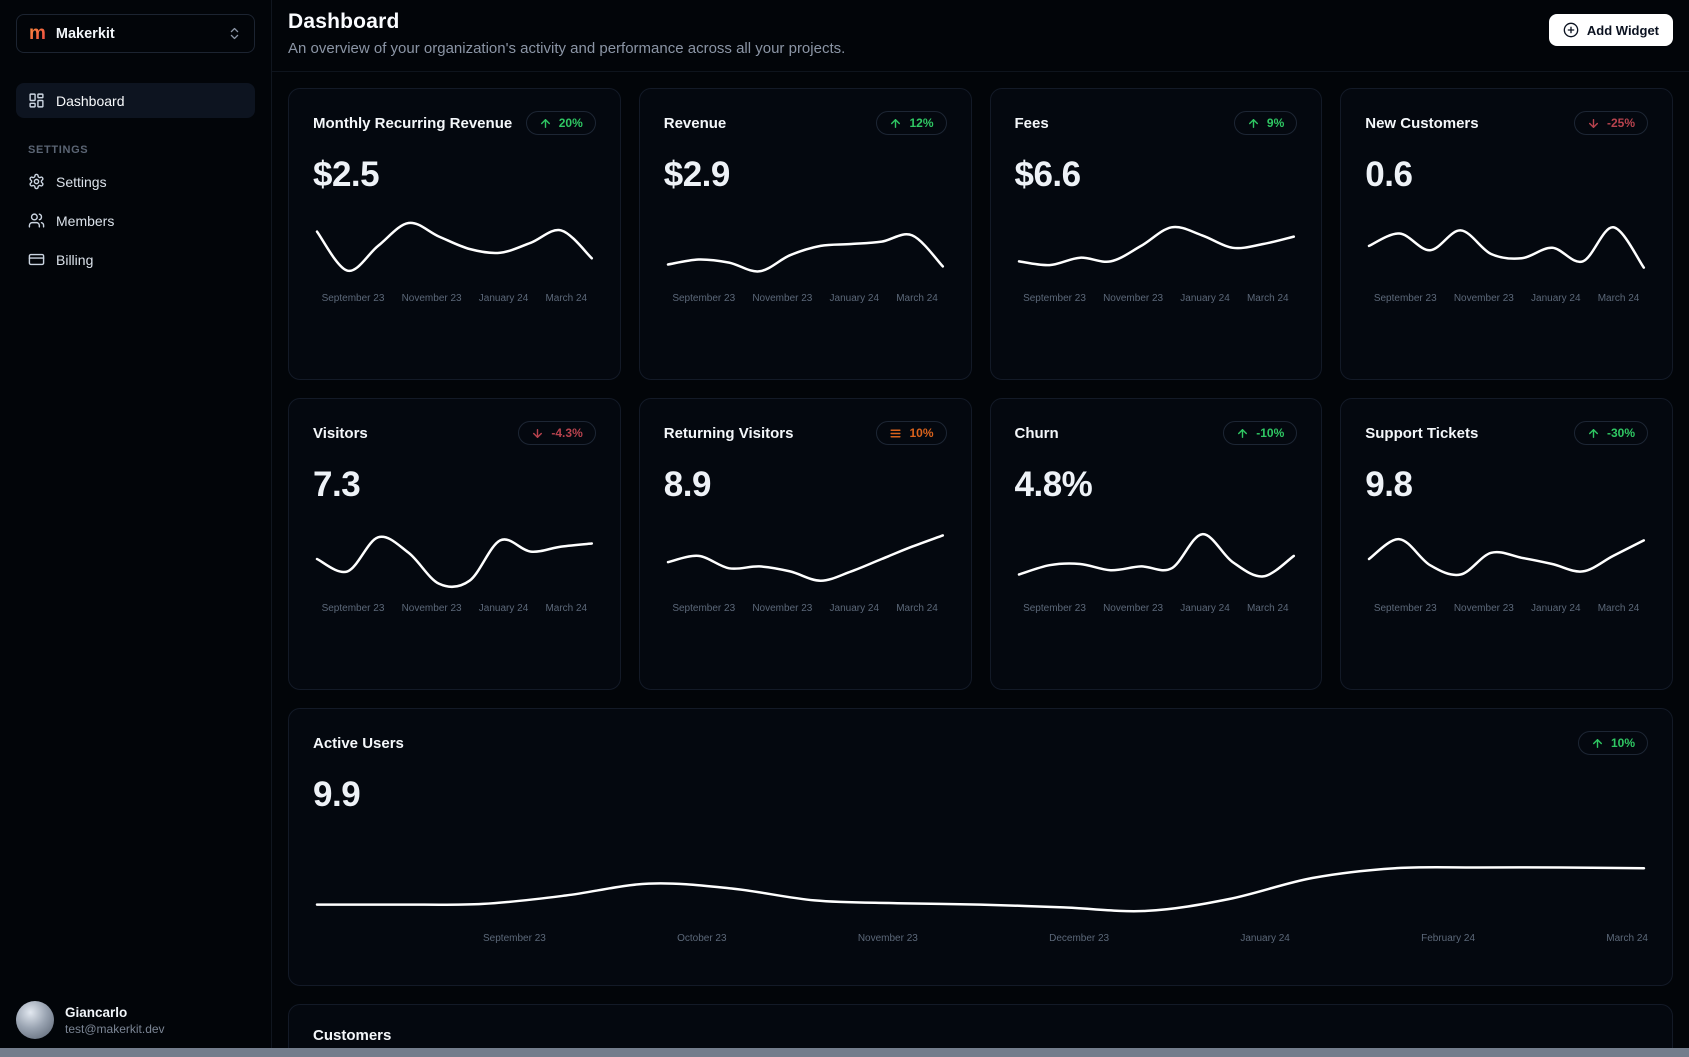  Describe the element at coordinates (337, 794) in the screenshot. I see `metric-value: 9.9` at that location.